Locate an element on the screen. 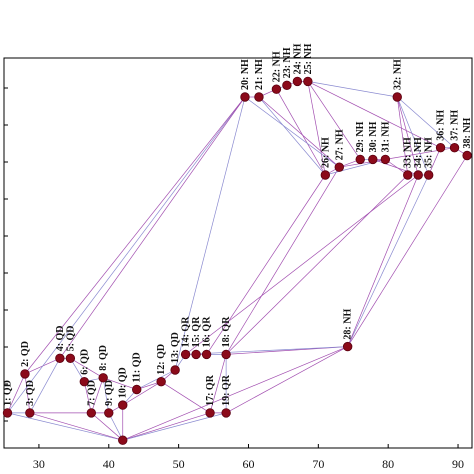  node-label: 13: QD is located at coordinates (175, 347).